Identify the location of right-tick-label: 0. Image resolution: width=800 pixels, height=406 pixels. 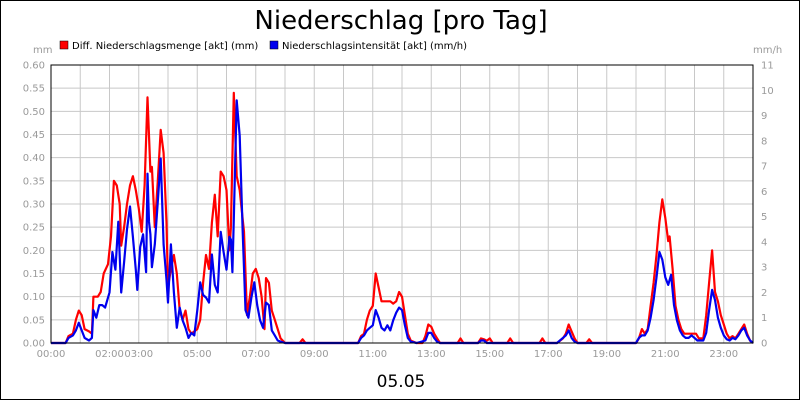
(764, 344).